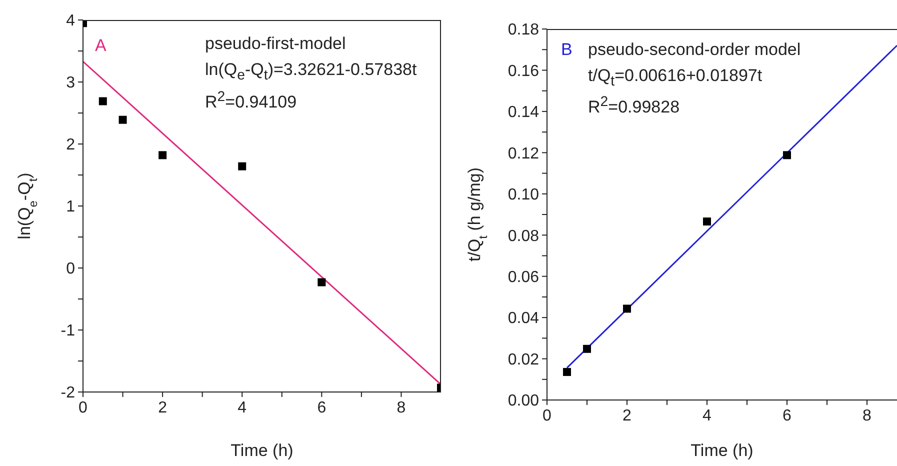 This screenshot has height=466, width=897. What do you see at coordinates (71, 207) in the screenshot?
I see `y-tick-label: 1` at bounding box center [71, 207].